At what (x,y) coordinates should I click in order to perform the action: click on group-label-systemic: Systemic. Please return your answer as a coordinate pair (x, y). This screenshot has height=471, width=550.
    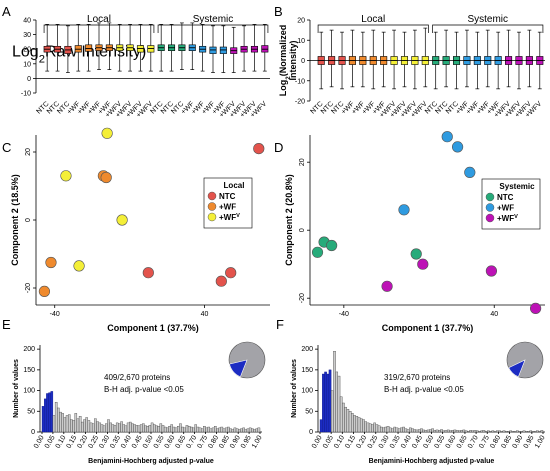
    Looking at the image, I should click on (213, 19).